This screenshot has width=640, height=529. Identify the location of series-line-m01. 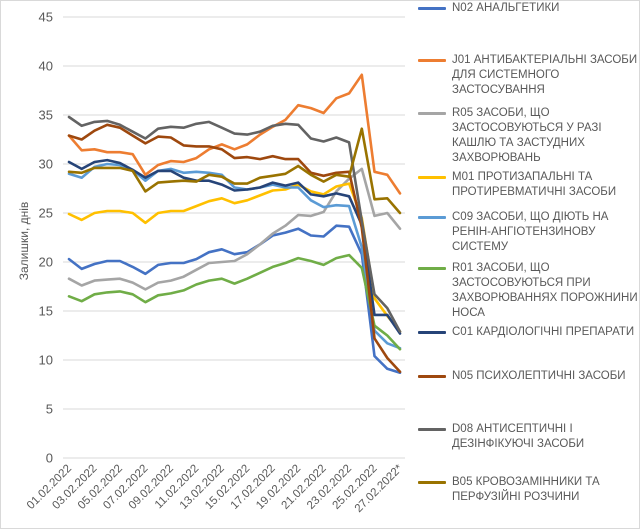
(234, 257).